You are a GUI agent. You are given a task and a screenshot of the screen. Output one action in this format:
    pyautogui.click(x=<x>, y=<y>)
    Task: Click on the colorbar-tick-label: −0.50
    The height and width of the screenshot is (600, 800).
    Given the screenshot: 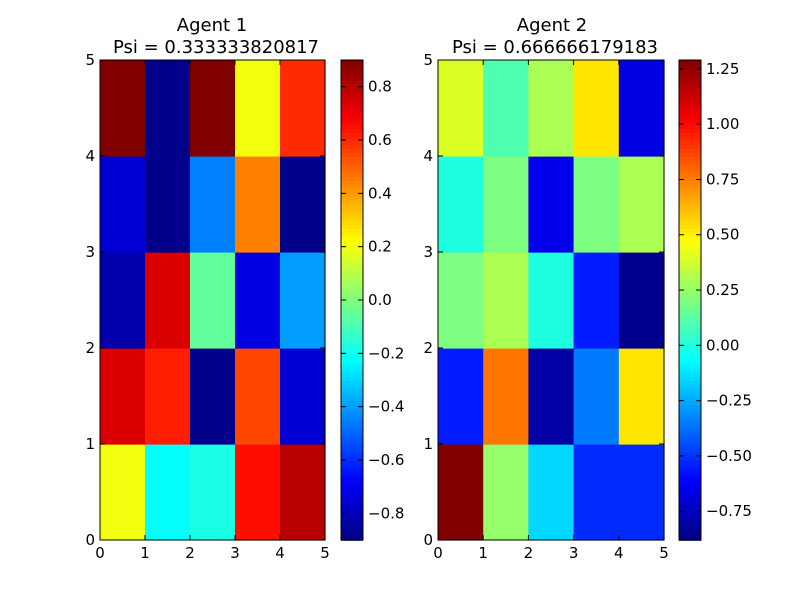 What is the action you would take?
    pyautogui.click(x=729, y=456)
    